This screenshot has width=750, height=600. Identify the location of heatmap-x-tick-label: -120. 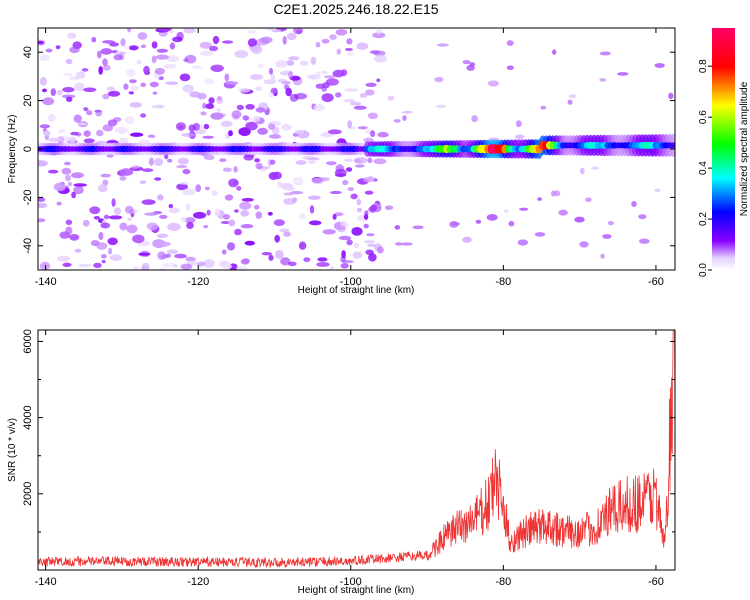
(198, 282).